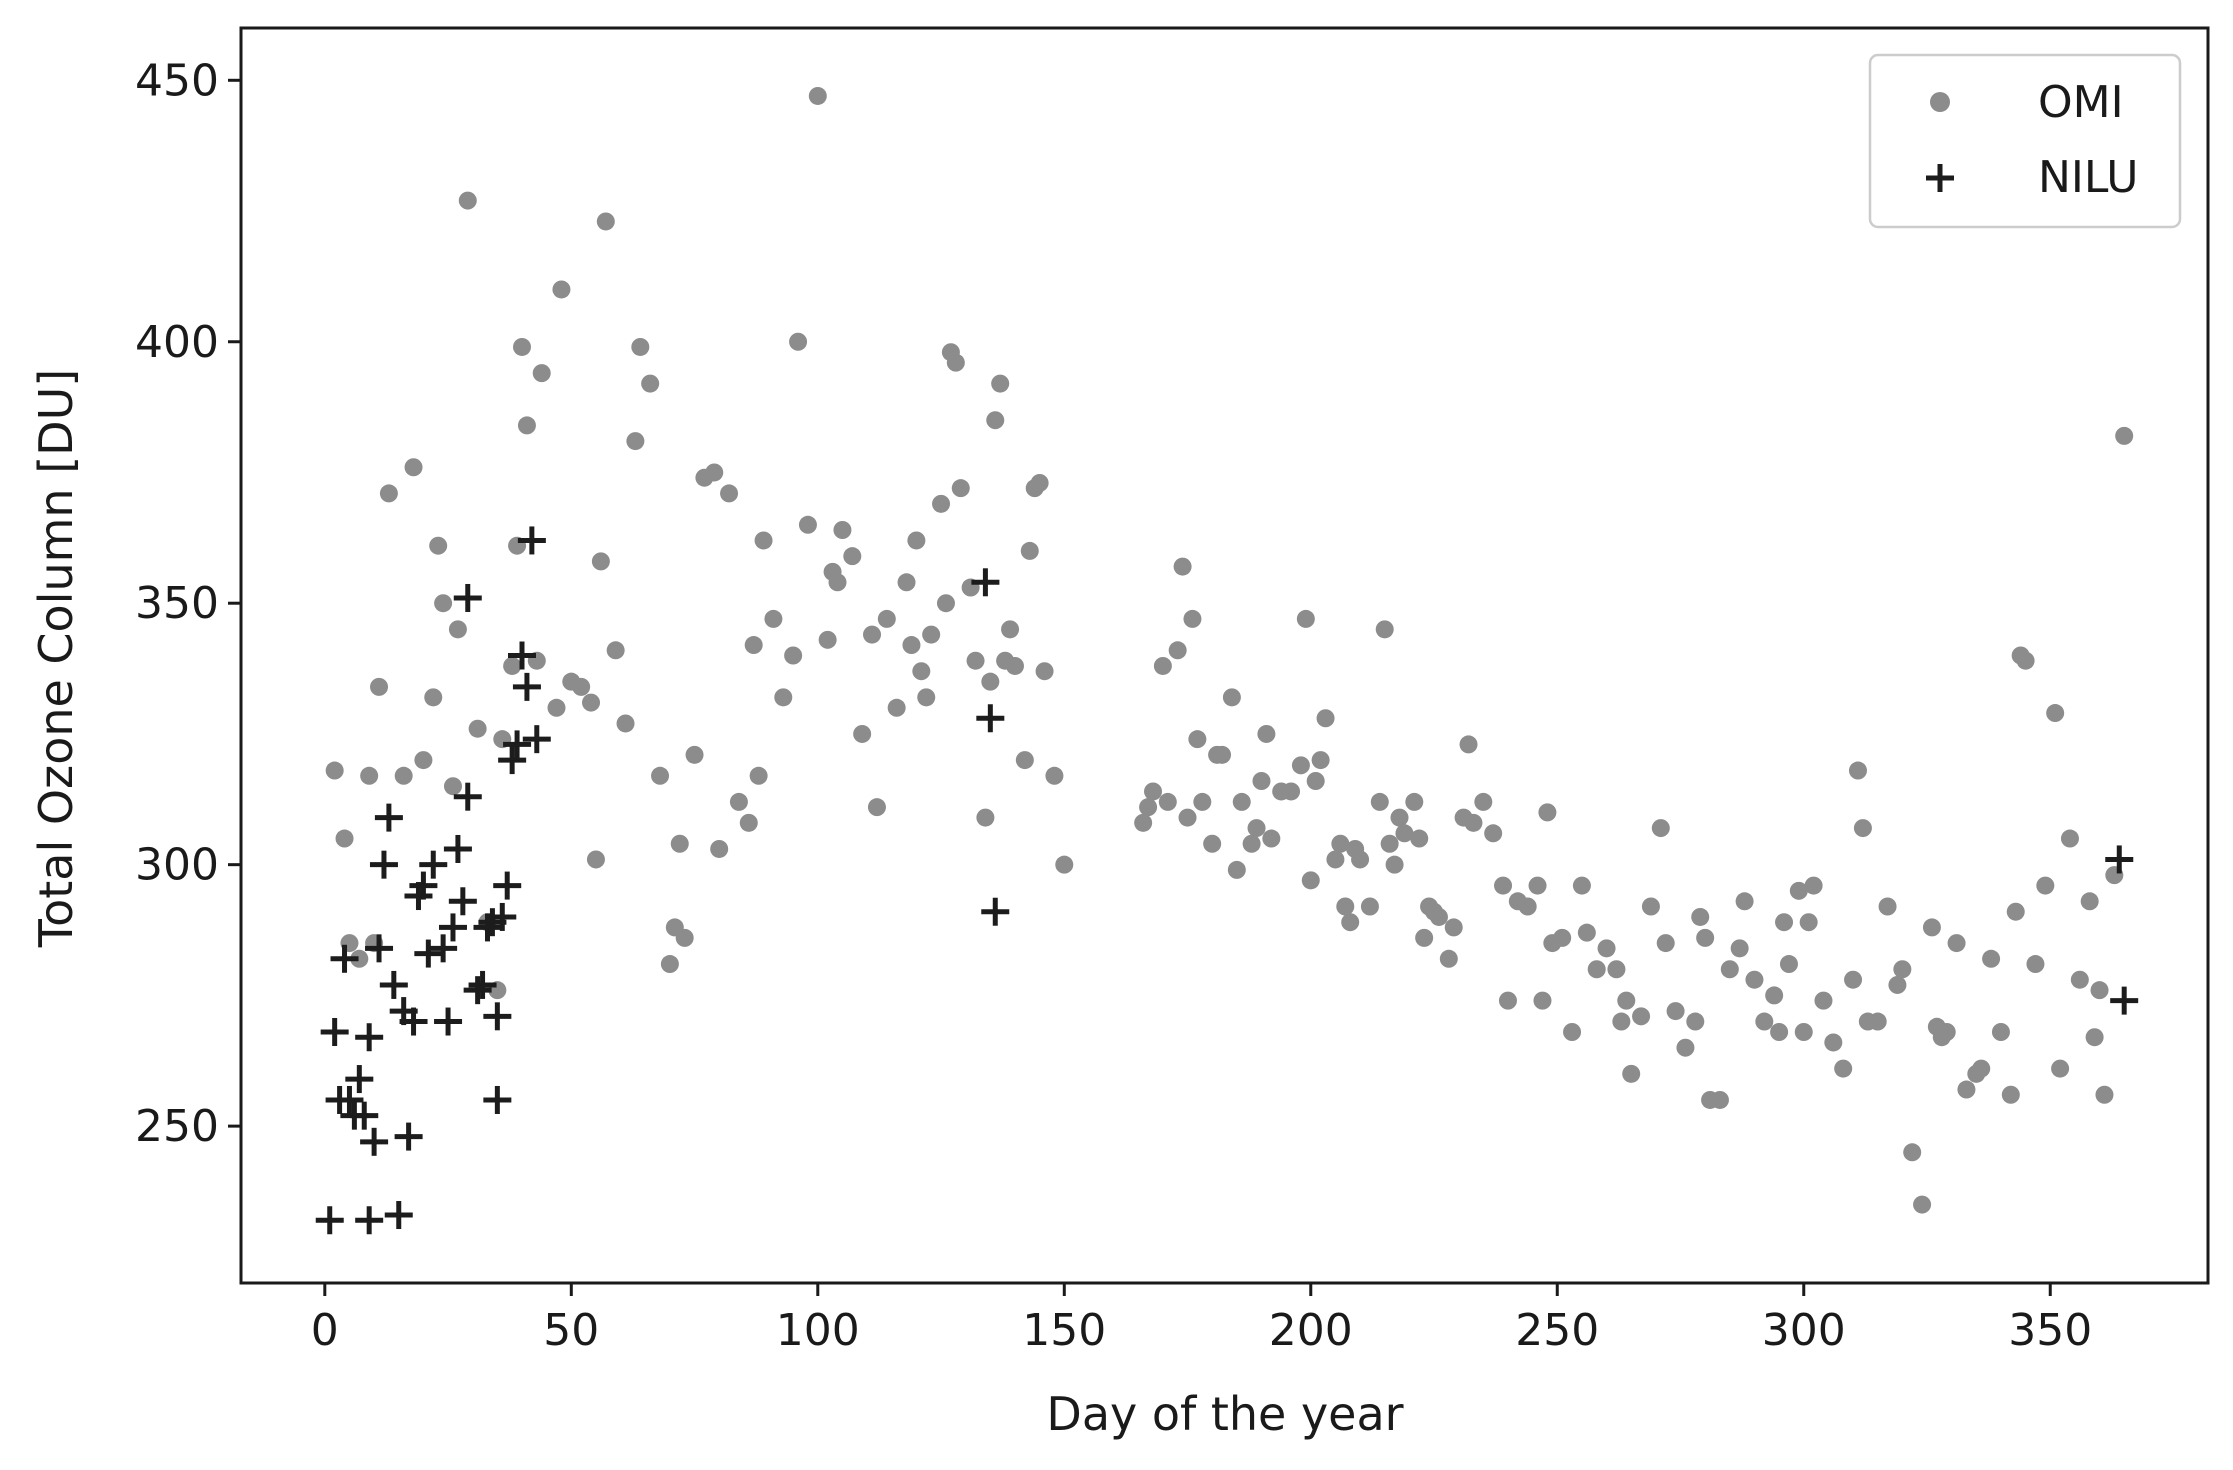  I want to click on legend: OMI NILU, so click(2025, 141).